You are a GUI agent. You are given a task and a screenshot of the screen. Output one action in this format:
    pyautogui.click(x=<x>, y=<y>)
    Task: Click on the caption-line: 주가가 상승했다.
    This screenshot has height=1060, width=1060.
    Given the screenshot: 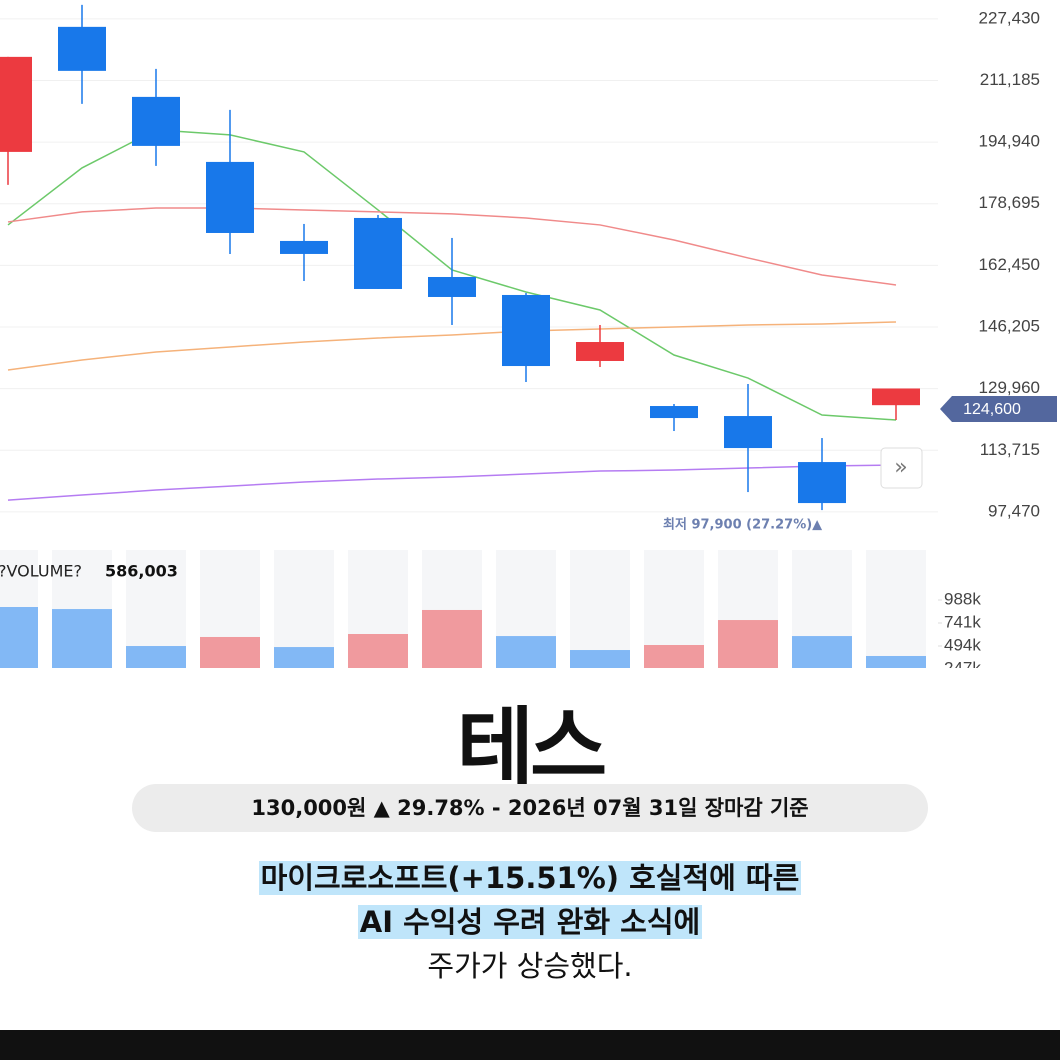 What is the action you would take?
    pyautogui.click(x=530, y=966)
    